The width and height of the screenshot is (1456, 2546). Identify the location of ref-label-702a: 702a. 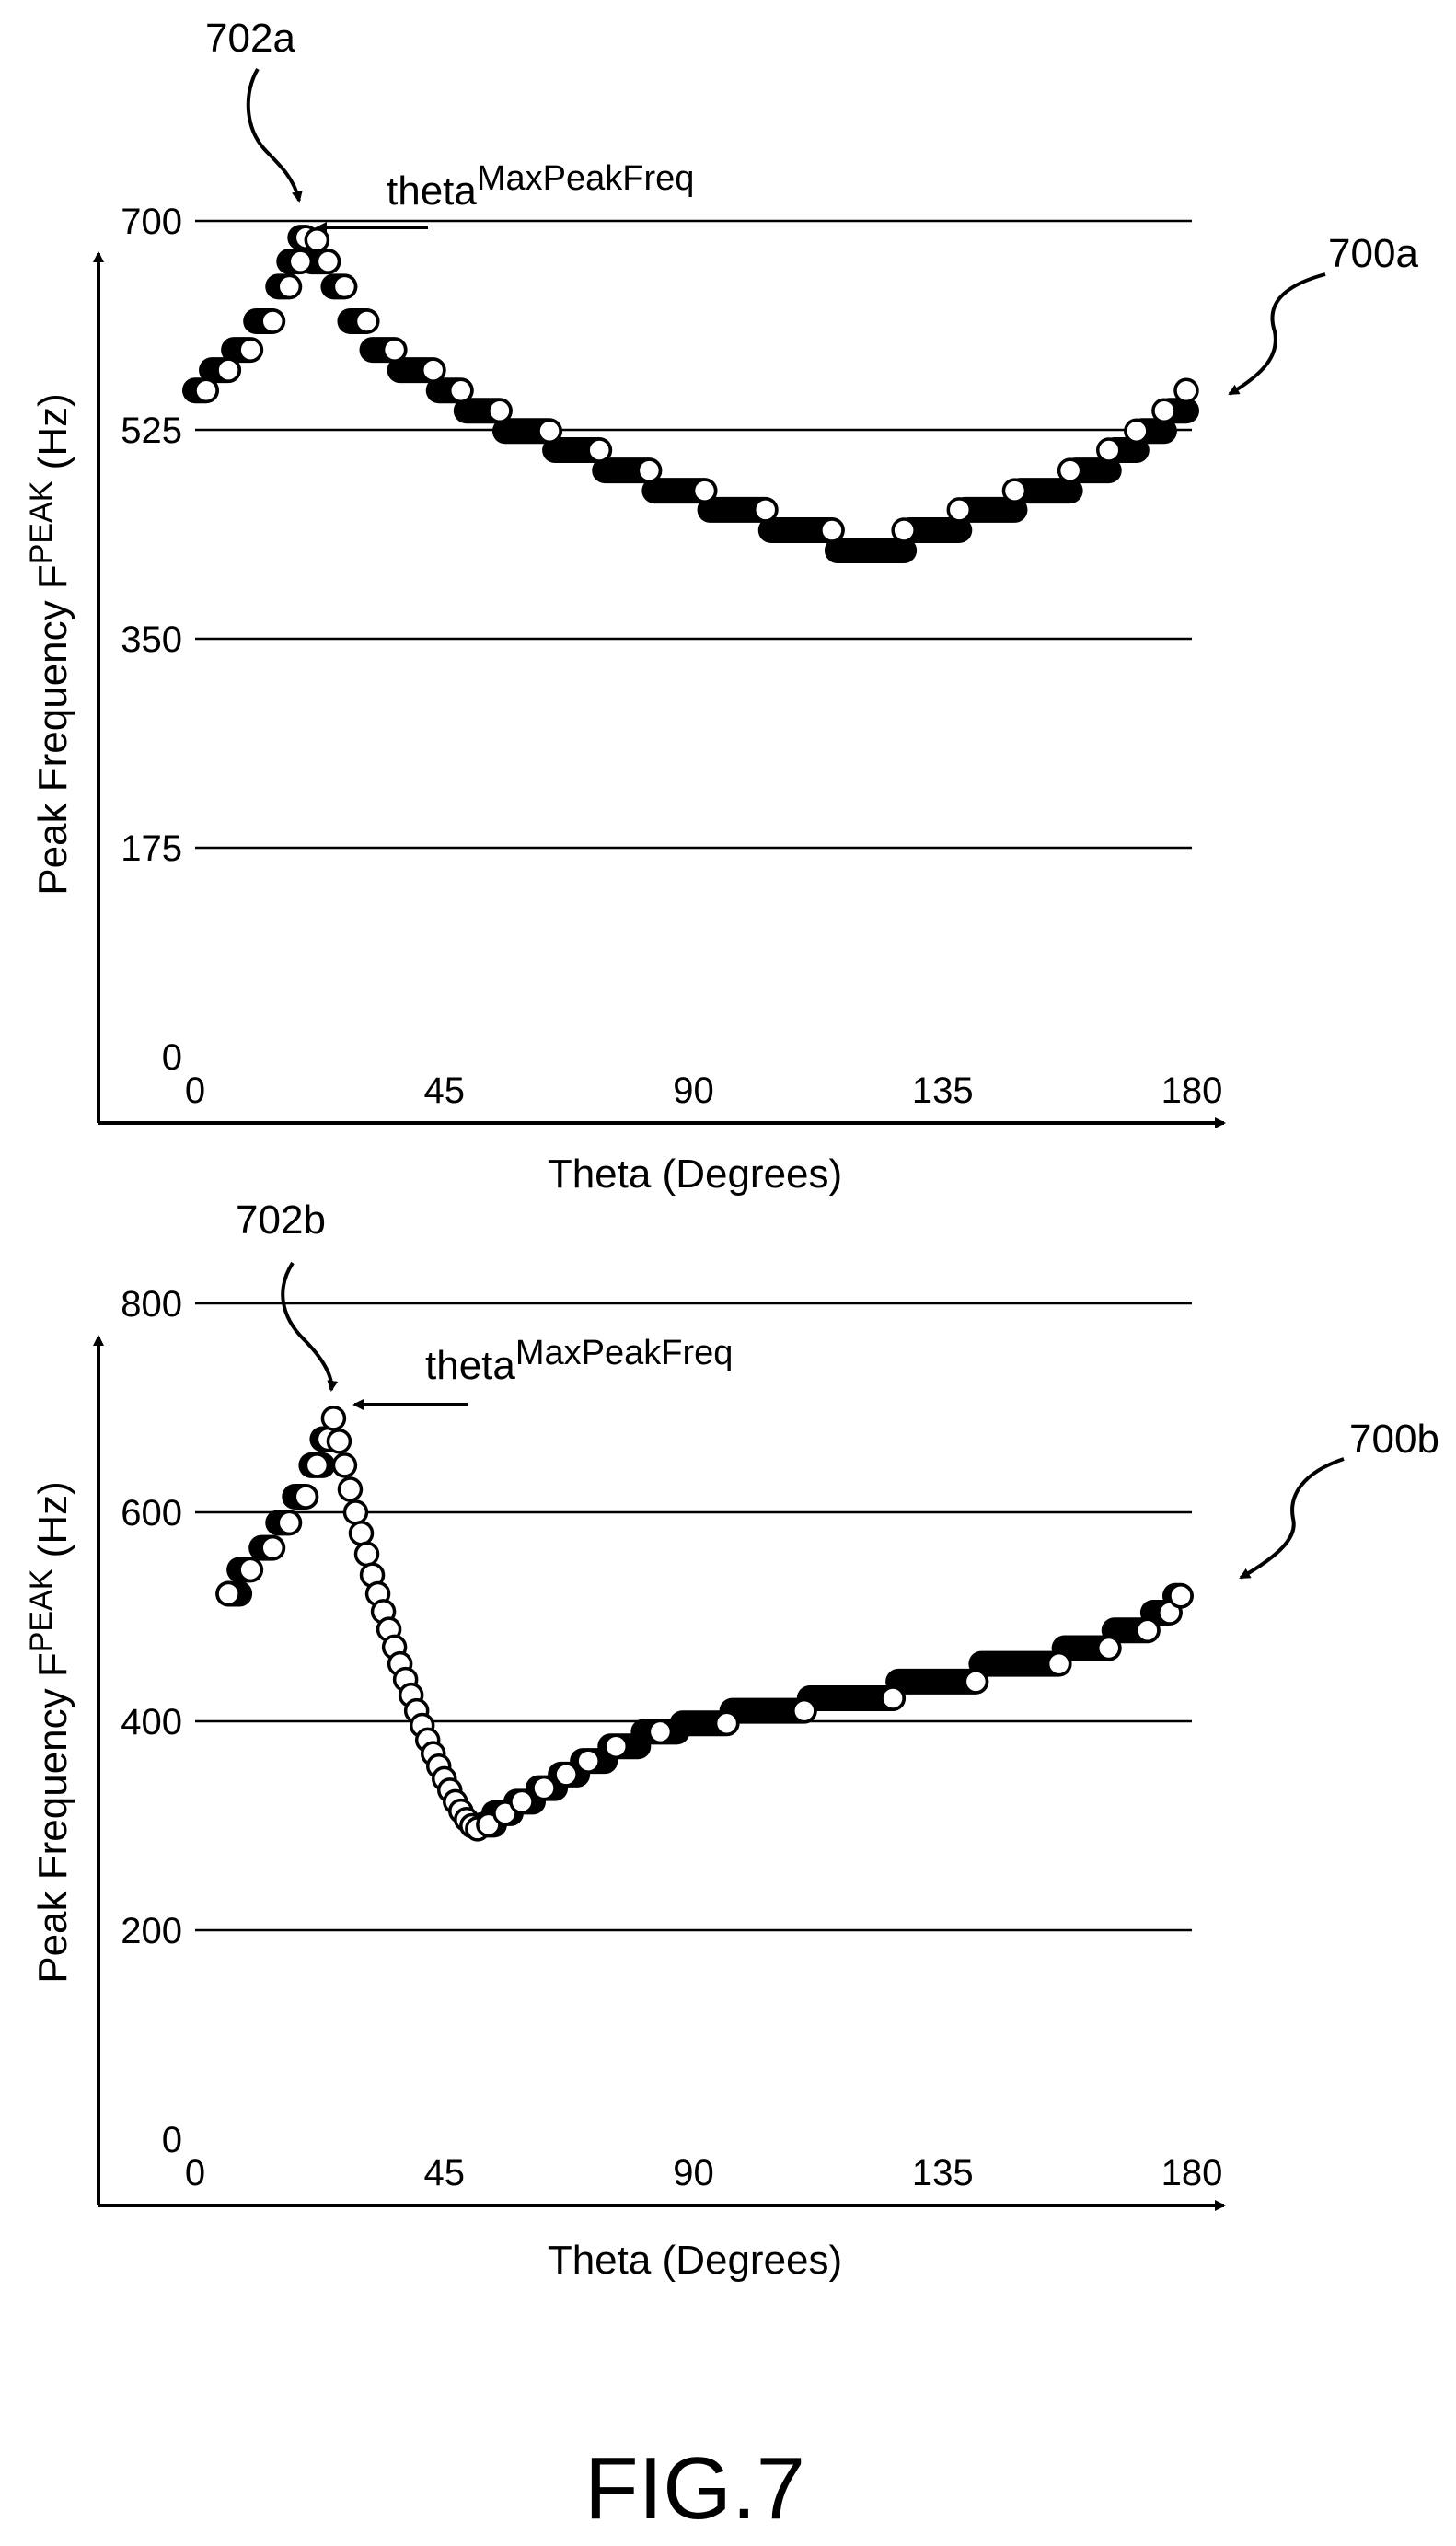
(250, 38).